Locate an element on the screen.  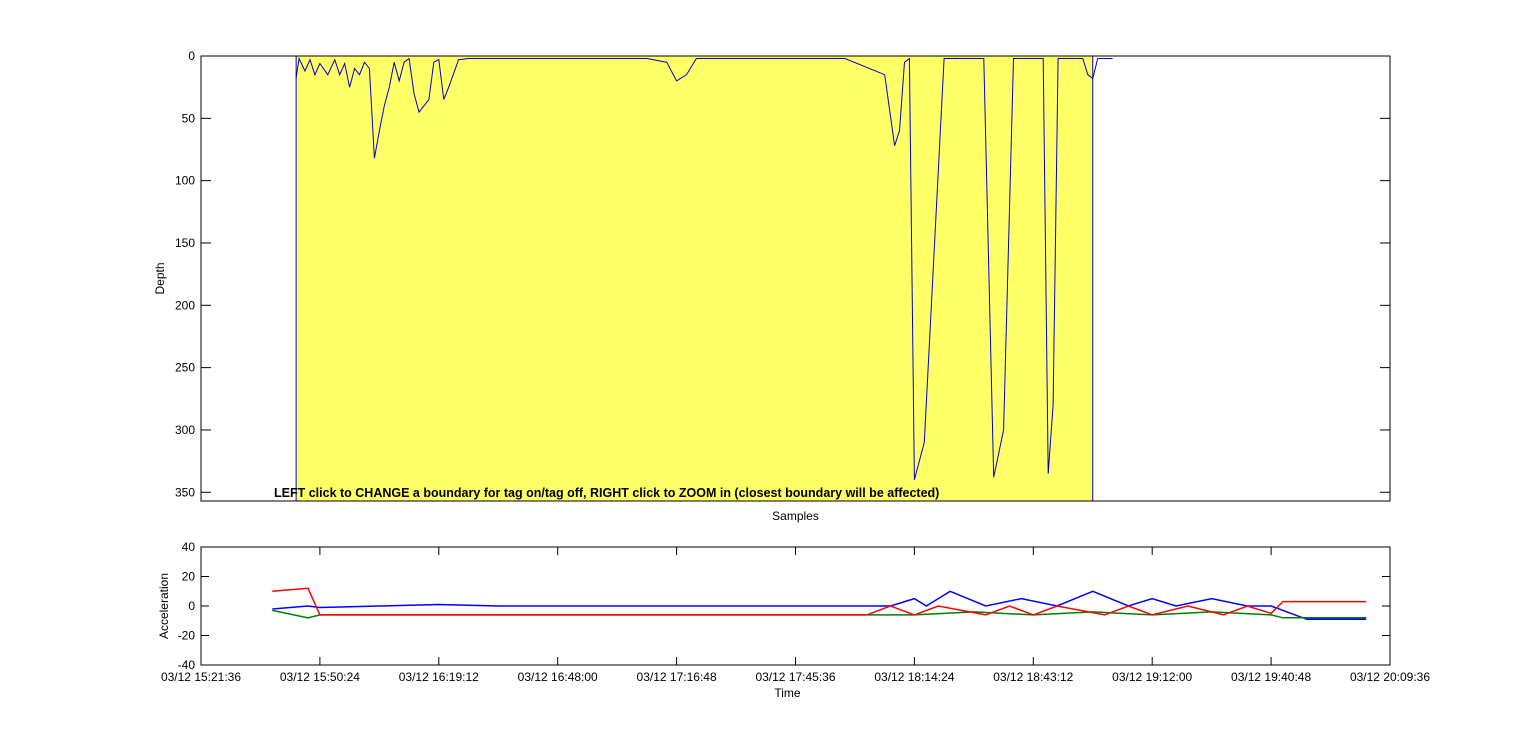
acceleration-y-tick-label: -40 is located at coordinates (187, 665).